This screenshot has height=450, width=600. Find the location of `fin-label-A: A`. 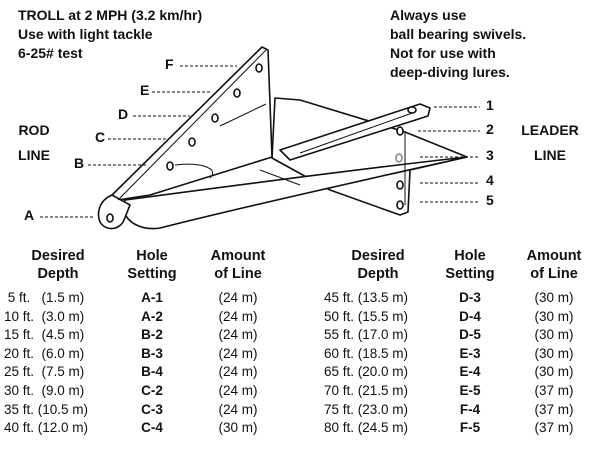

fin-label-A: A is located at coordinates (29, 215).